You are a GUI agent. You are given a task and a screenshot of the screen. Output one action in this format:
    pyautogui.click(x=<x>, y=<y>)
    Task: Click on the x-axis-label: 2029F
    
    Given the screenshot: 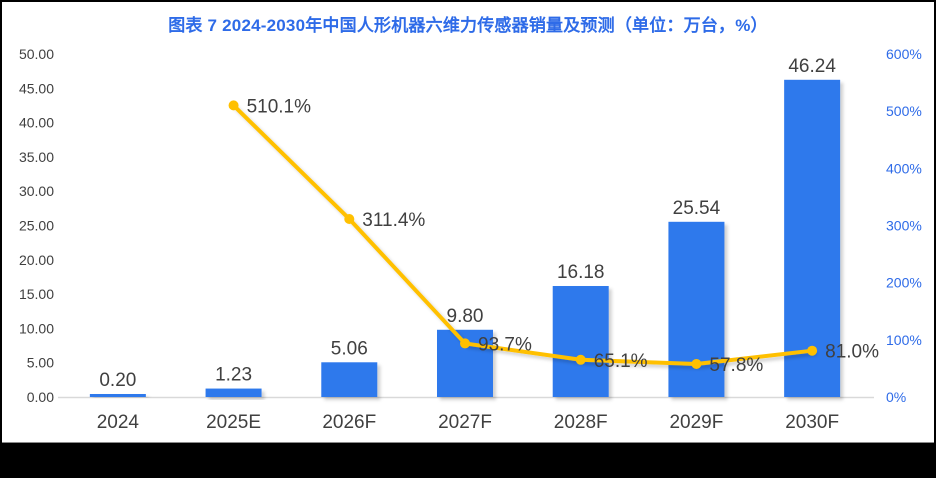 What is the action you would take?
    pyautogui.click(x=696, y=422)
    